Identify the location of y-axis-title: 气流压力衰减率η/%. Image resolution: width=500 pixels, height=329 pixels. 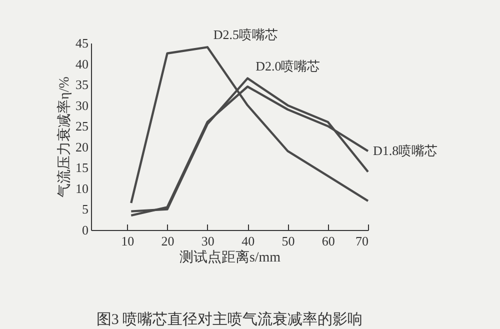
(64, 137).